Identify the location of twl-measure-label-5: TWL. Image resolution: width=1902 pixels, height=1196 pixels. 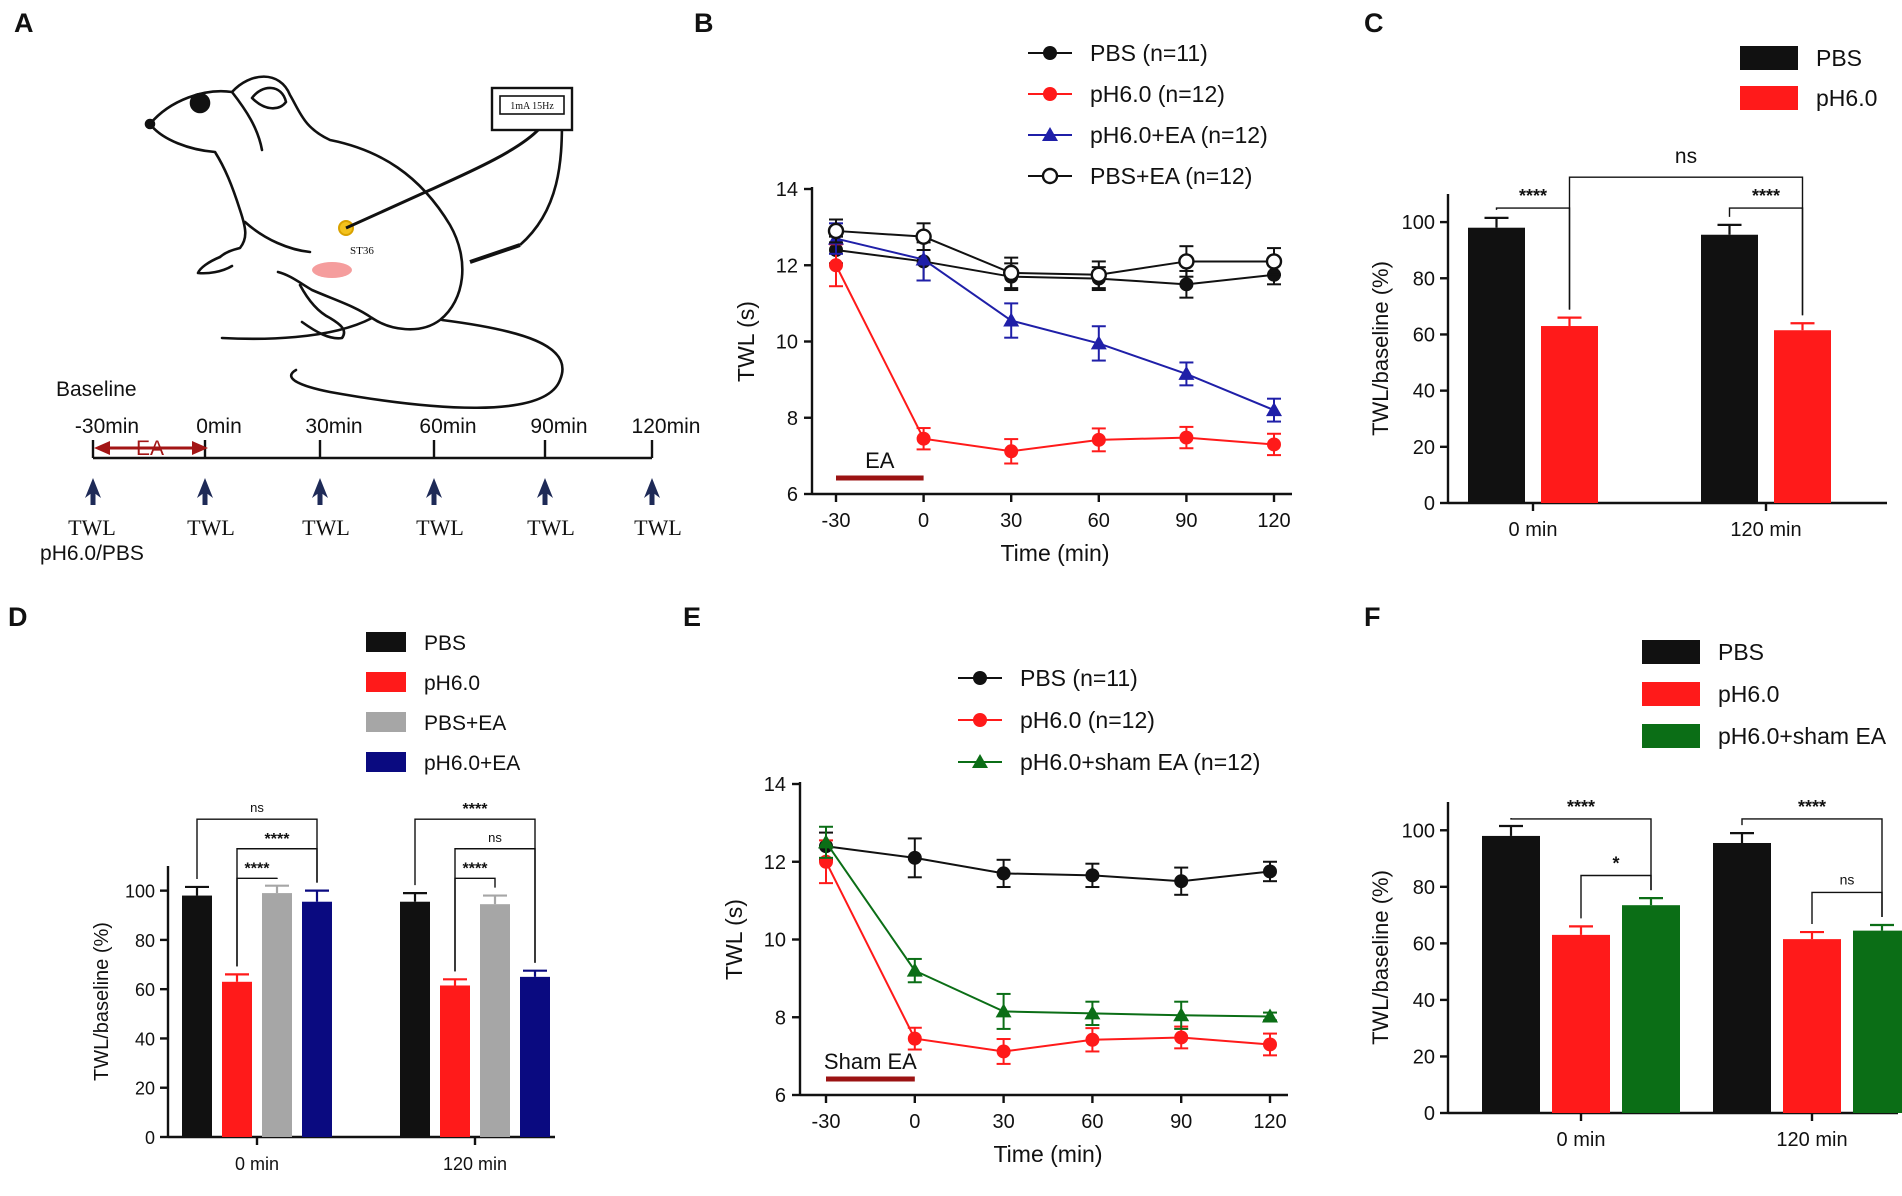
(658, 527).